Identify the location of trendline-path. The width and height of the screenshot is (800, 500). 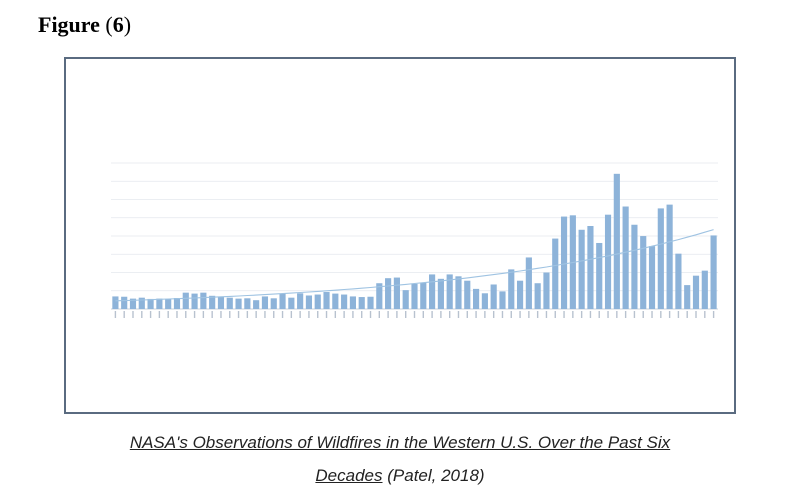
(414, 265).